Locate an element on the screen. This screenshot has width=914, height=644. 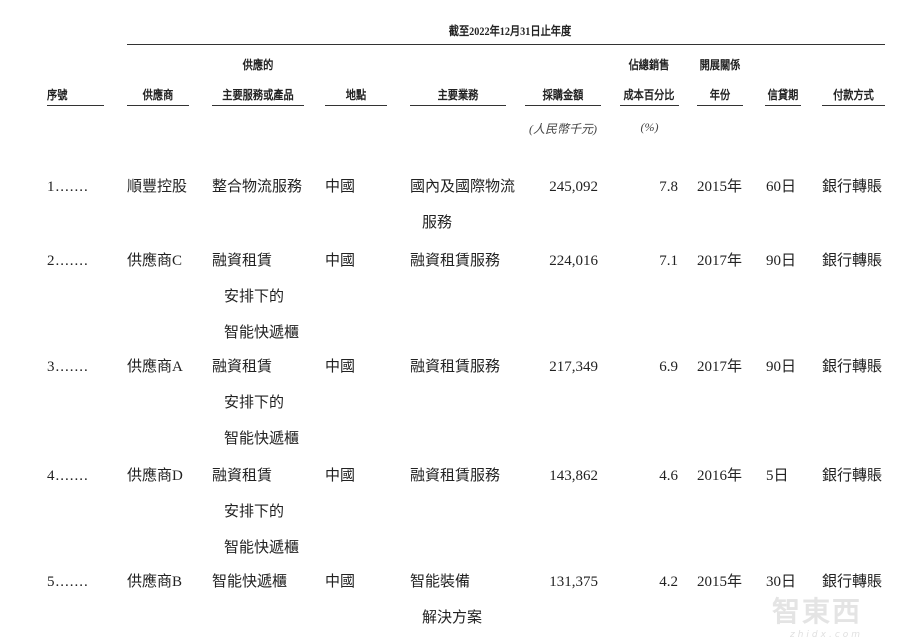
header-product-l2: 主要服務或產品 is located at coordinates (258, 95).